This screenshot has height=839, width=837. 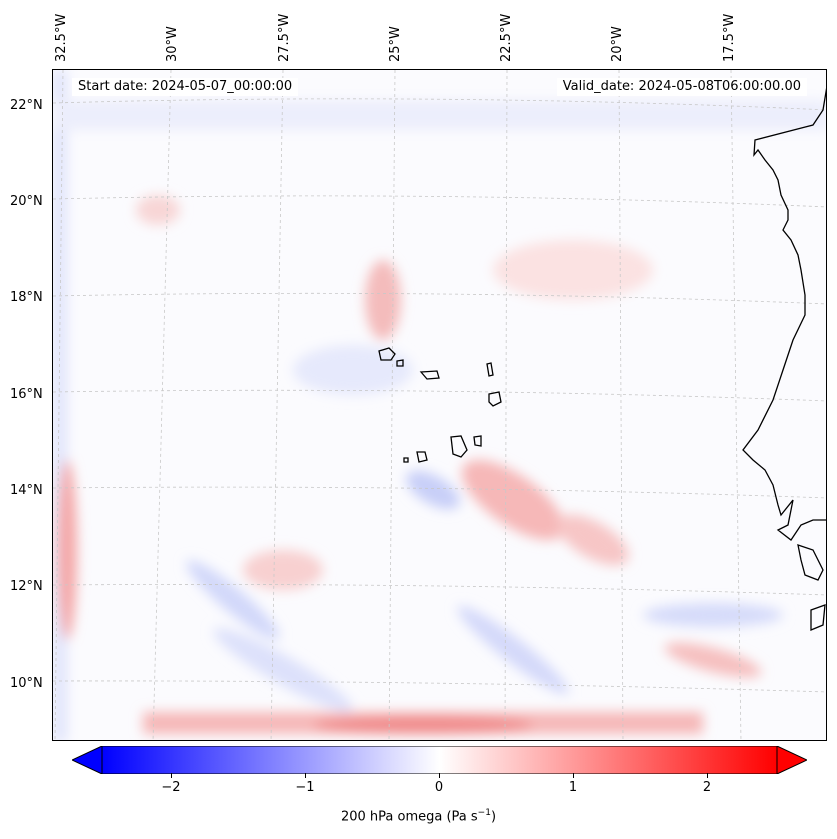 What do you see at coordinates (26, 683) in the screenshot?
I see `lat-label-10n: 10°N` at bounding box center [26, 683].